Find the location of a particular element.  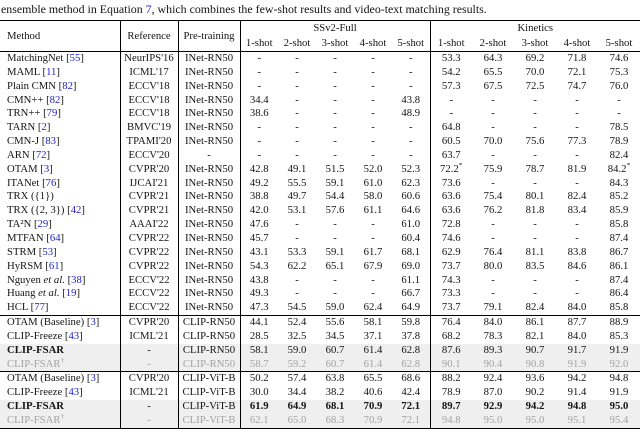

citation-link: 83 is located at coordinates (50, 141).